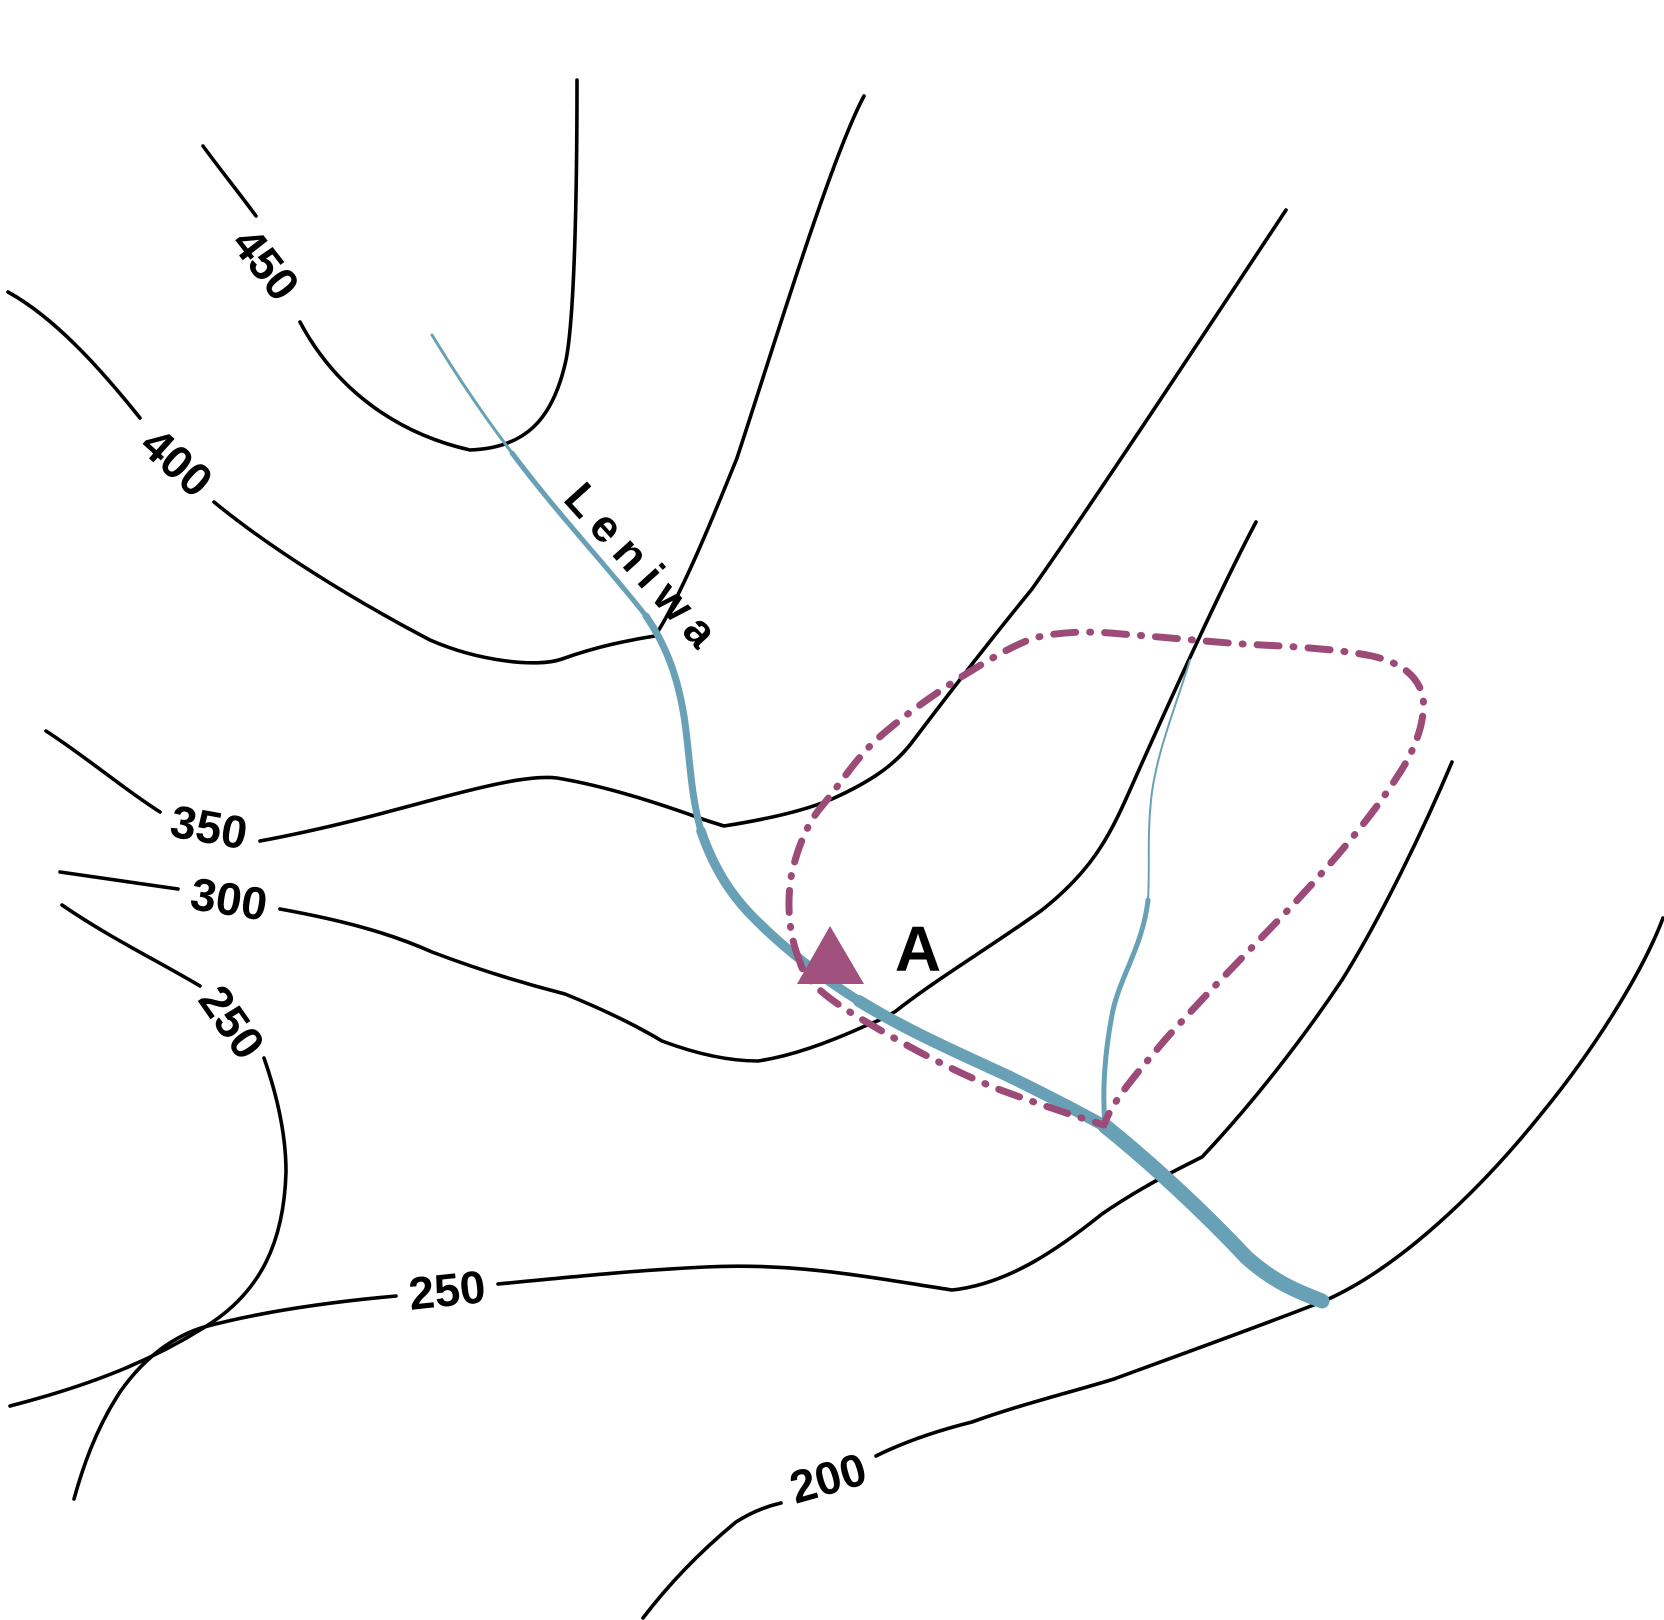 Image resolution: width=1664 pixels, height=1620 pixels. Describe the element at coordinates (579, 534) in the screenshot. I see `river-course-upper` at that location.